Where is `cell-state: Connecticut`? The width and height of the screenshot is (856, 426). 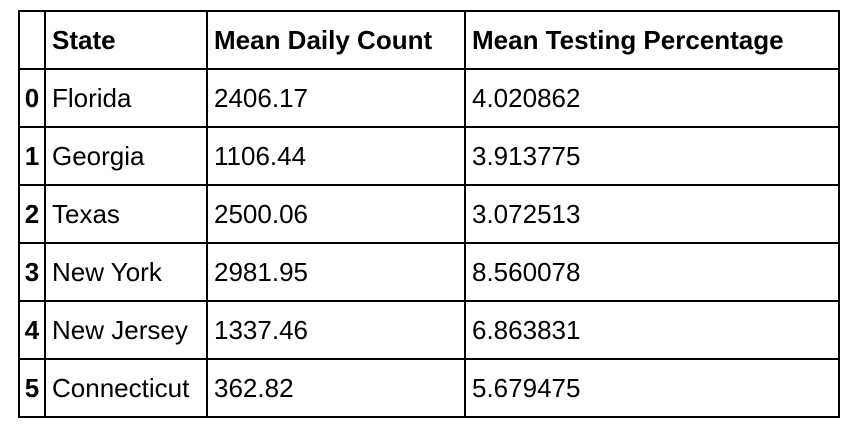 cell-state: Connecticut is located at coordinates (126, 388).